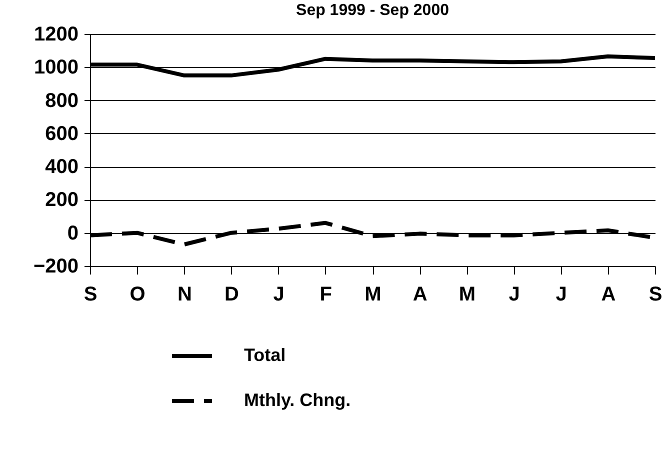 The image size is (668, 455). What do you see at coordinates (265, 355) in the screenshot?
I see `legend-label: Total` at bounding box center [265, 355].